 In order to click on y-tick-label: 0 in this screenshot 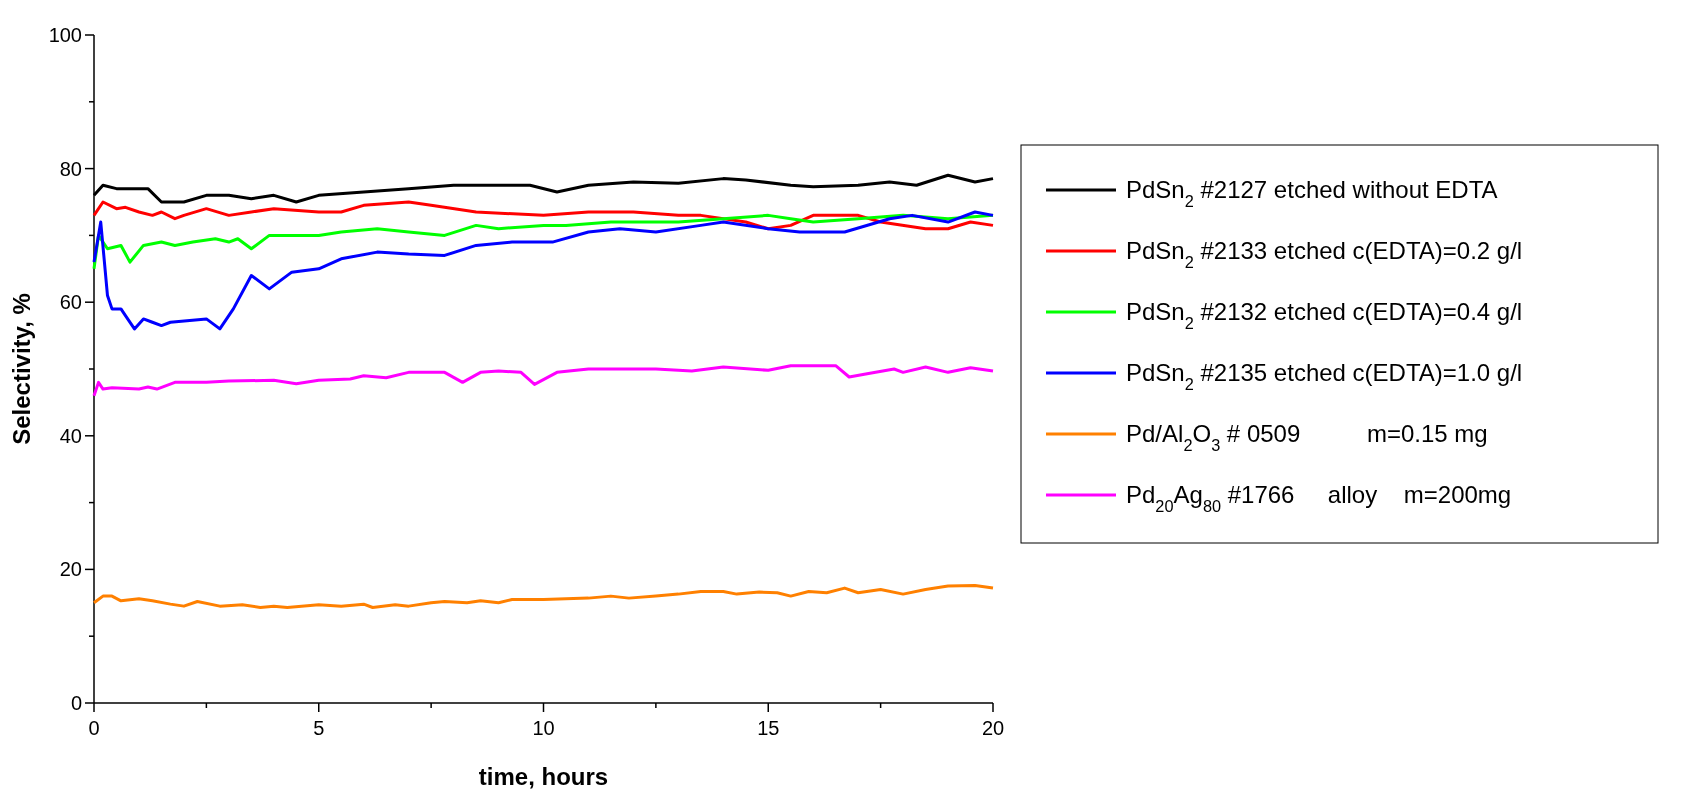, I will do `click(76, 703)`.